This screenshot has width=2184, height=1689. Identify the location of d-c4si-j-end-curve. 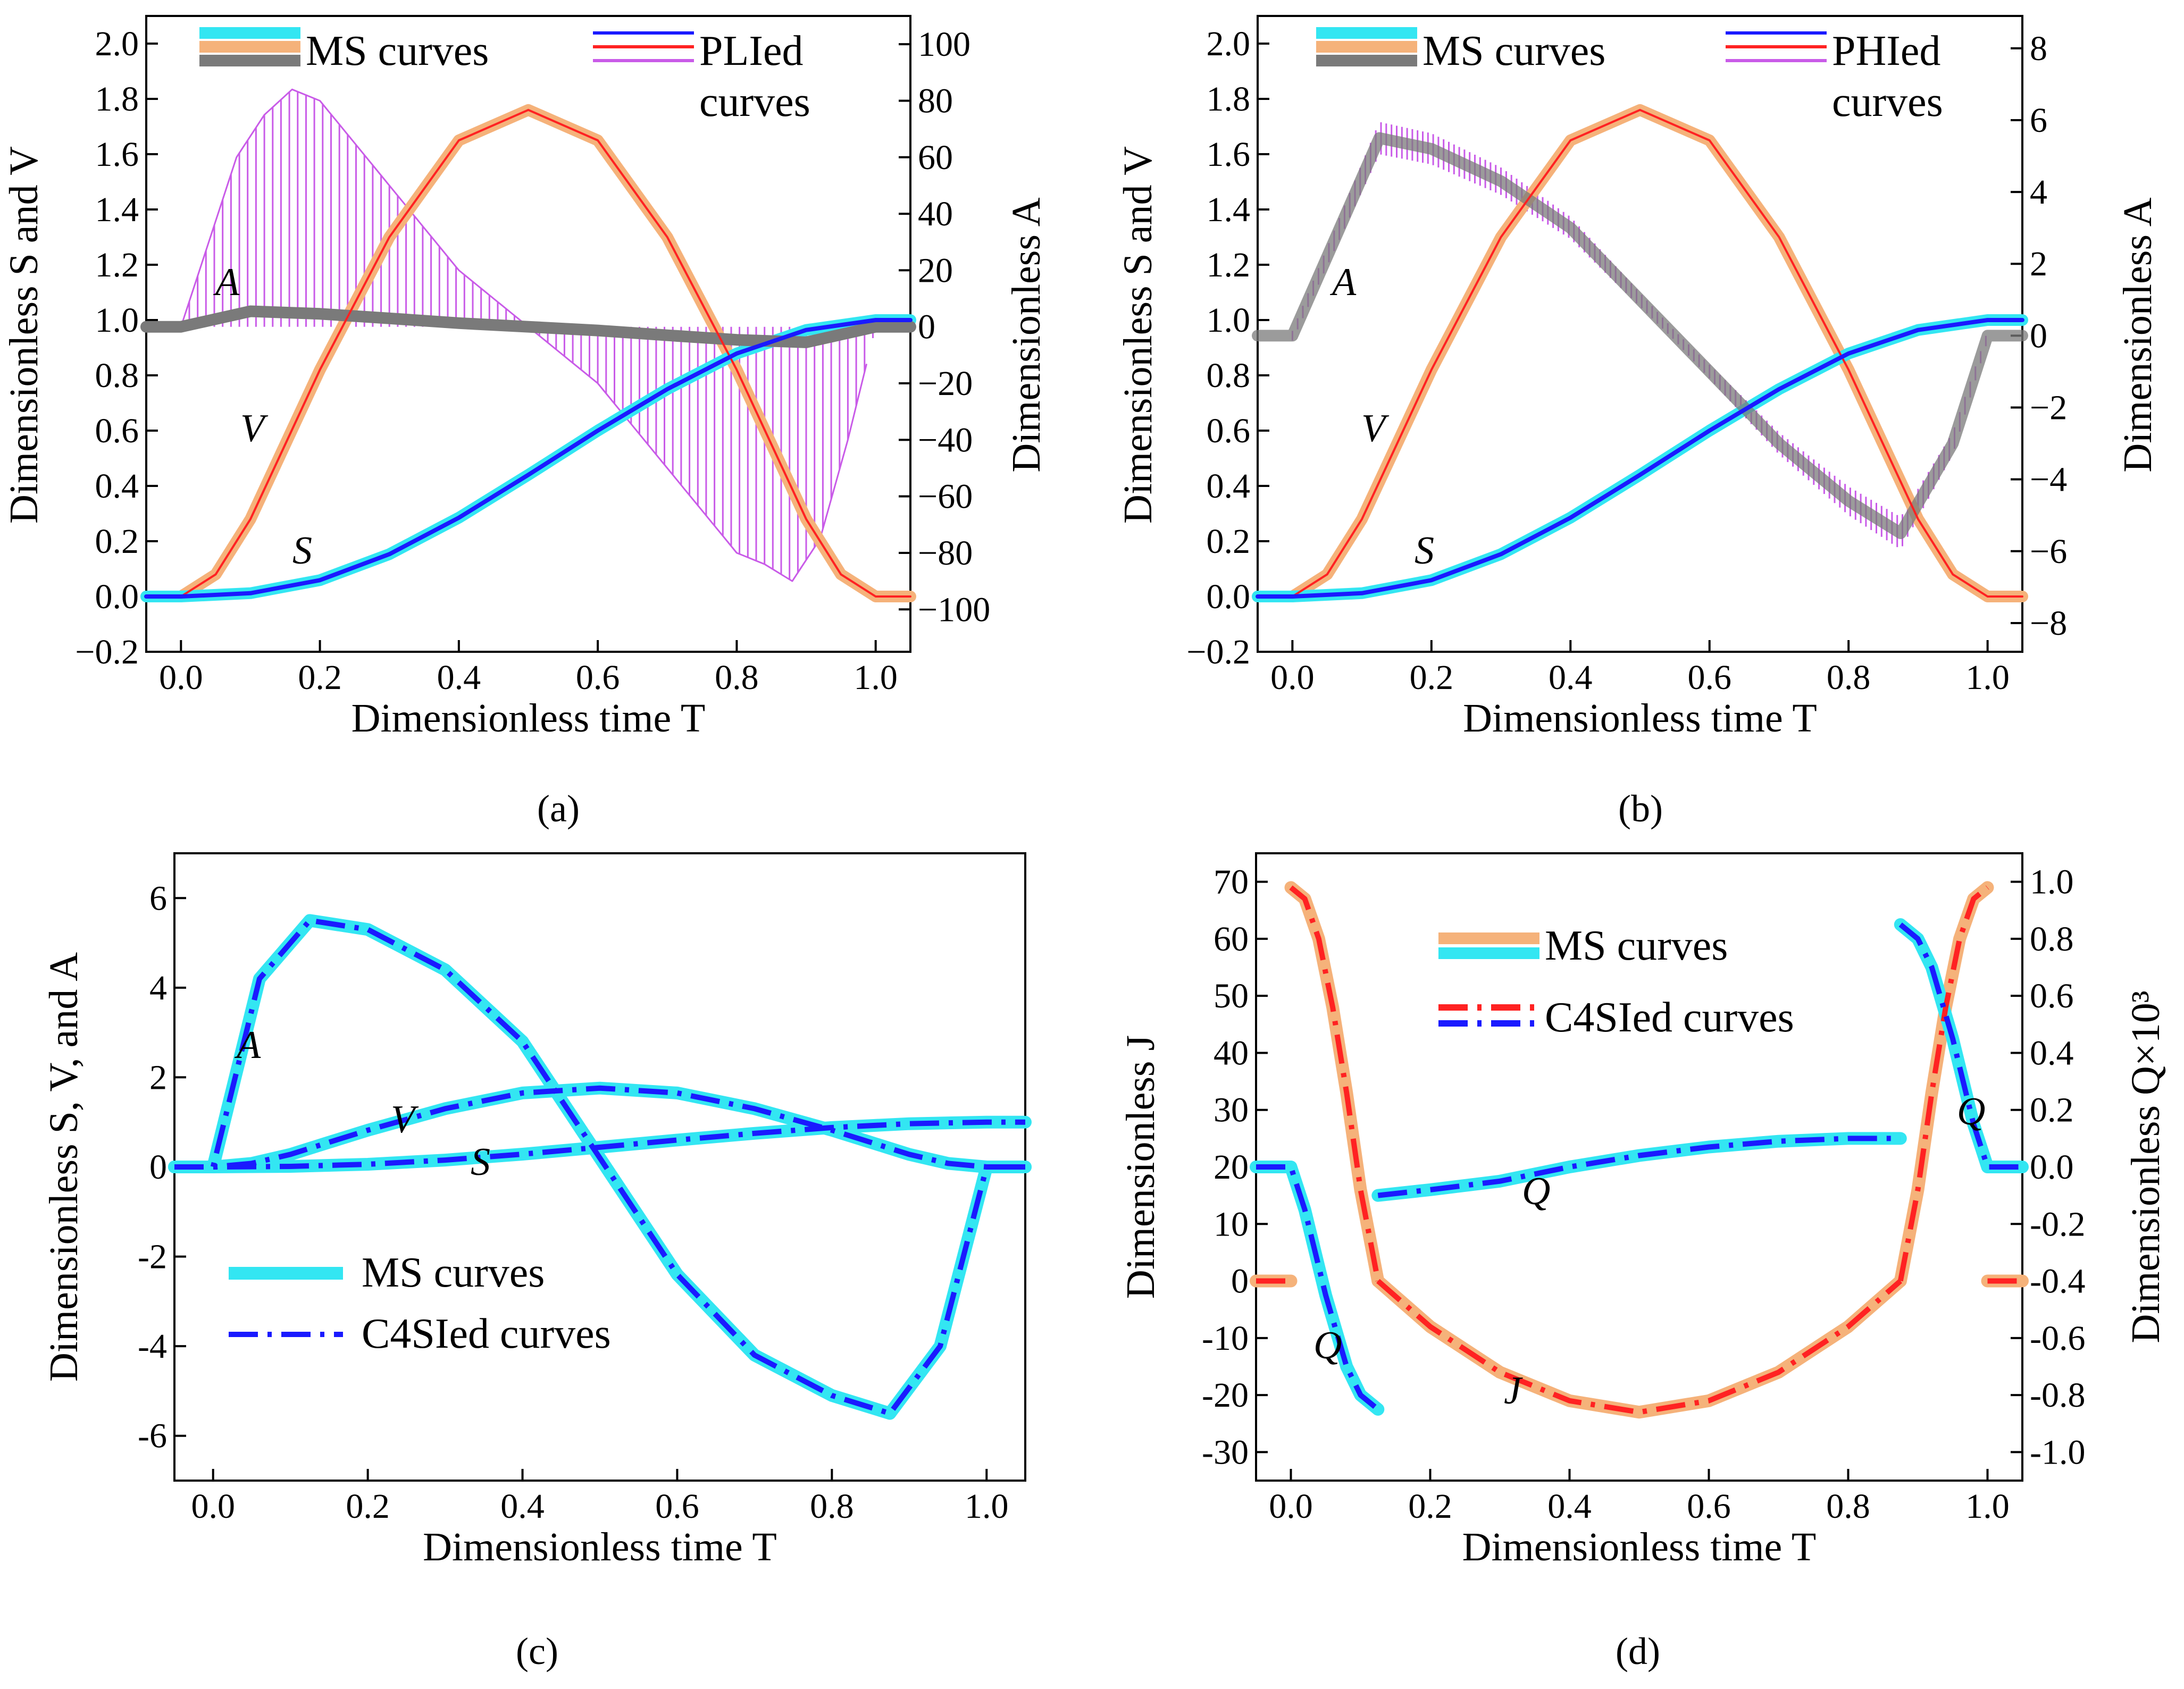
(1943, 1083).